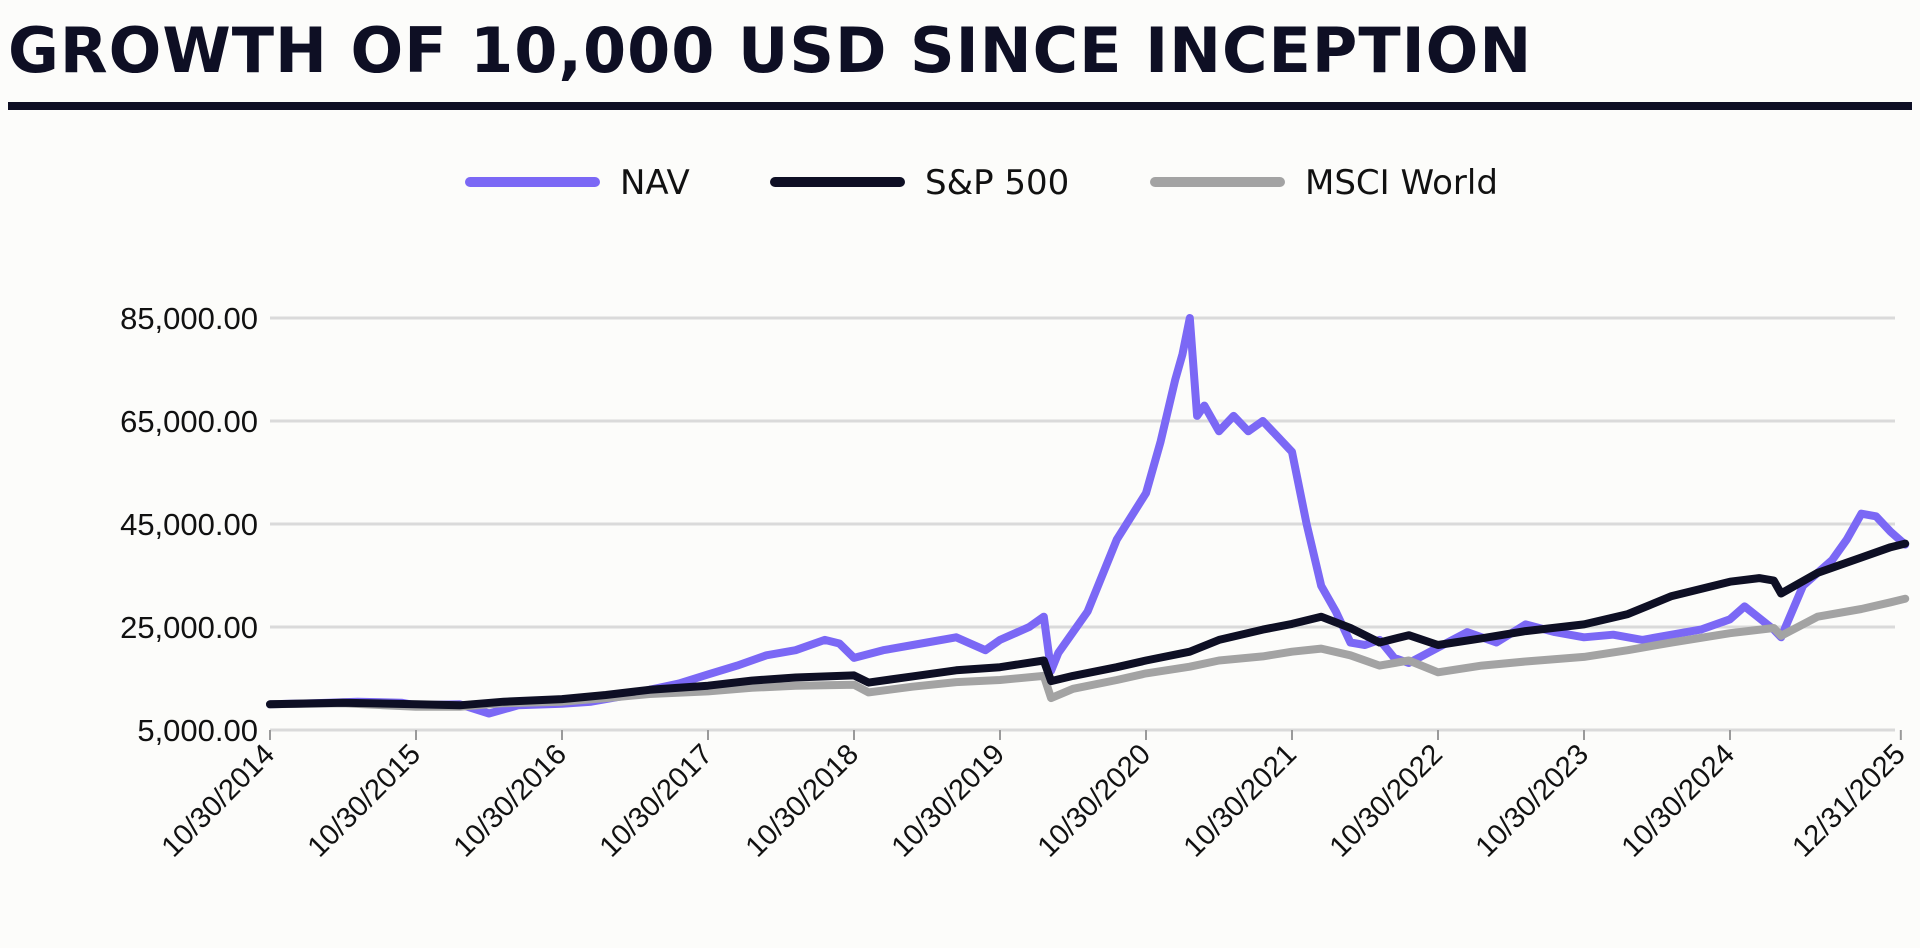  Describe the element at coordinates (656, 800) in the screenshot. I see `x-tick-label: 10/30/2017` at that location.